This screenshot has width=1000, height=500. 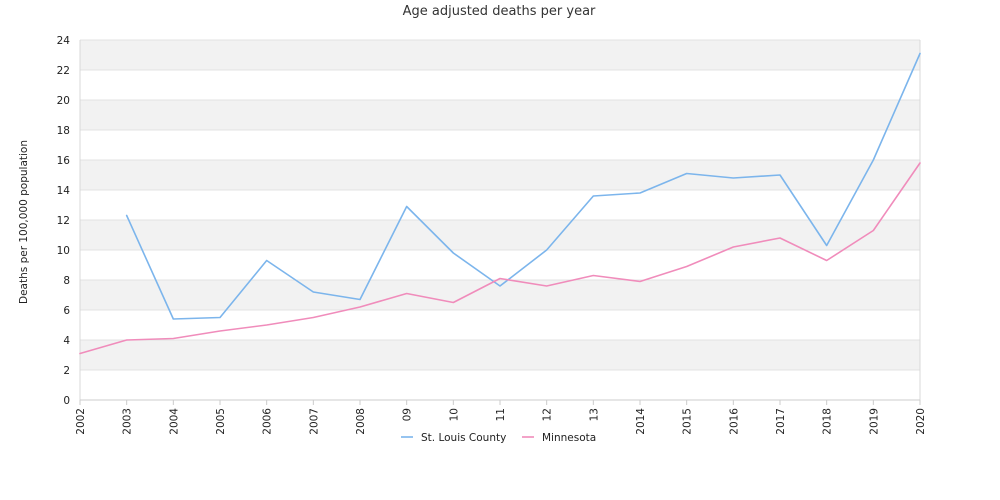 I want to click on y-tick-label: 14, so click(x=64, y=191).